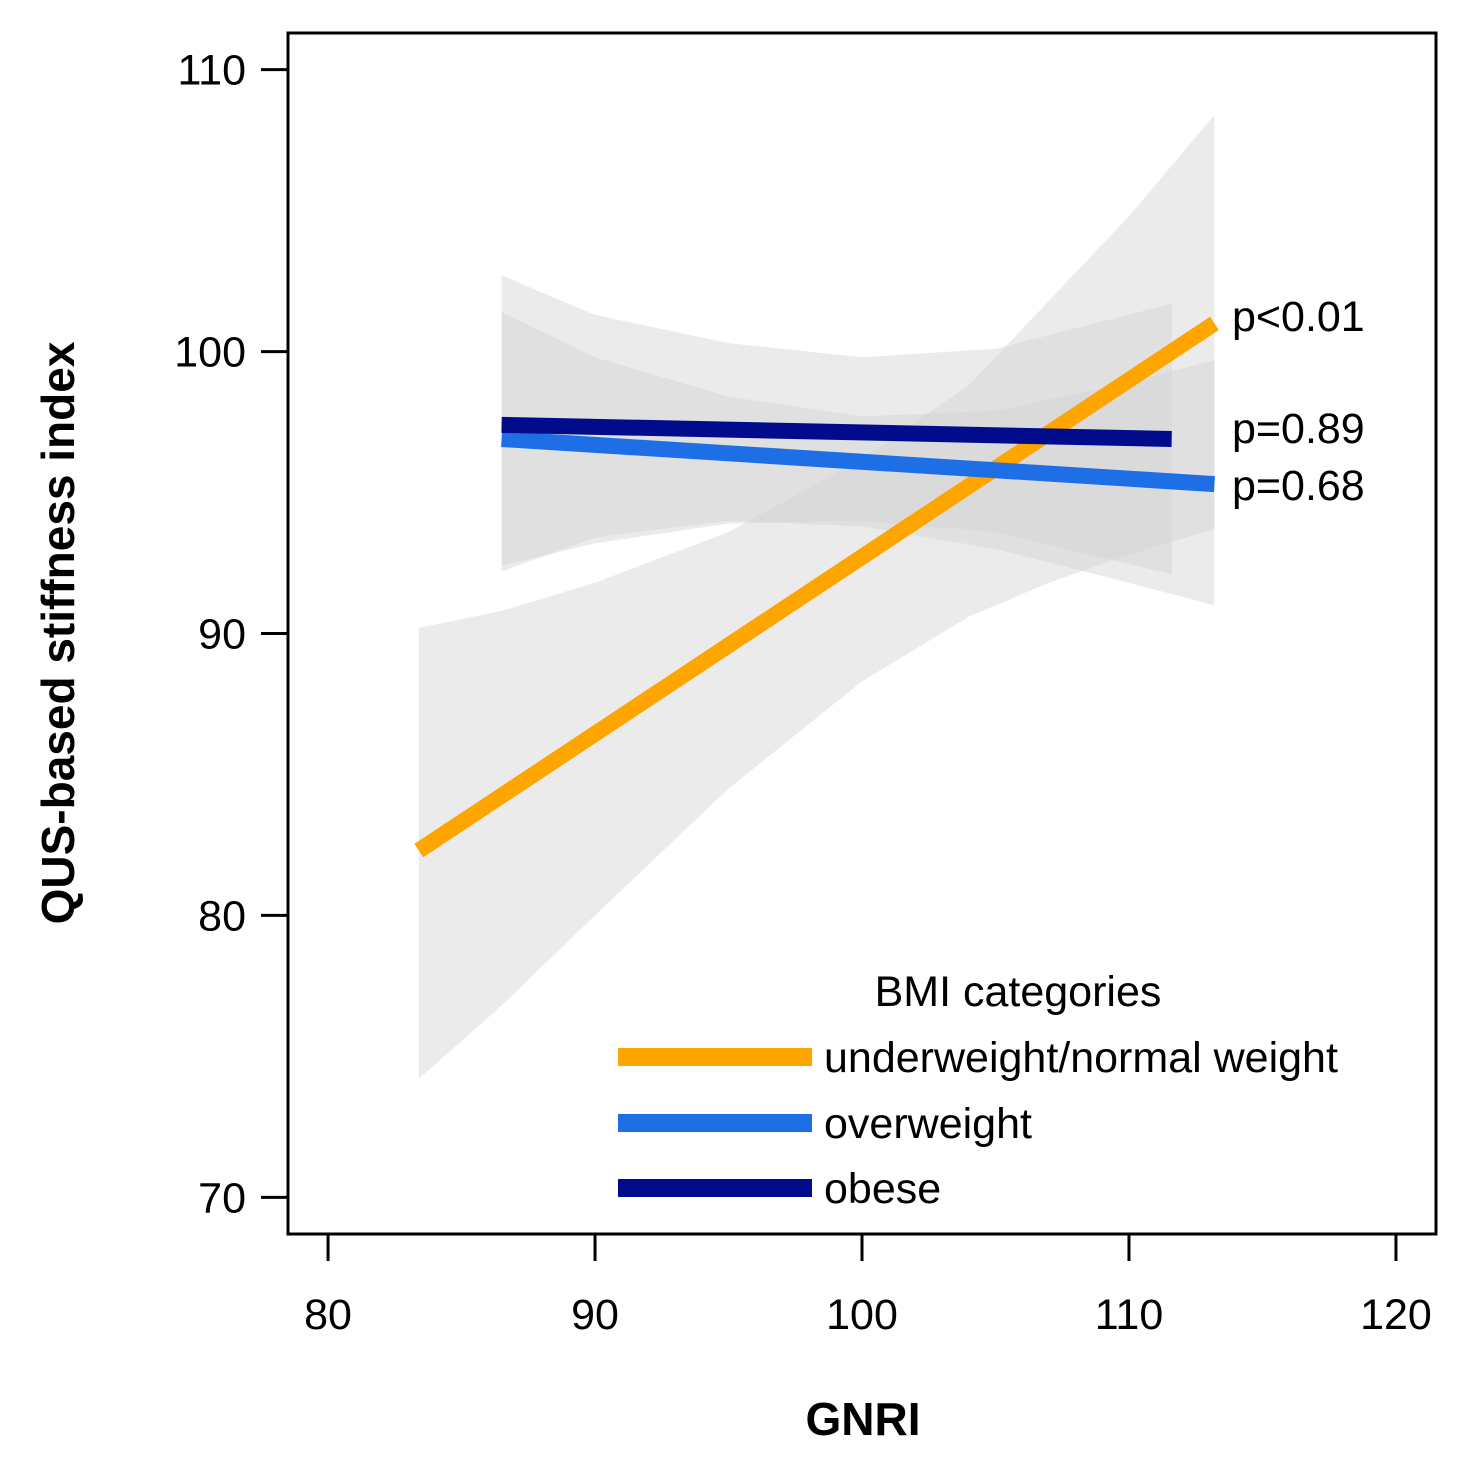 This screenshot has width=1473, height=1461. Describe the element at coordinates (1298, 486) in the screenshot. I see `p-value-label-1: p=0.68` at that location.